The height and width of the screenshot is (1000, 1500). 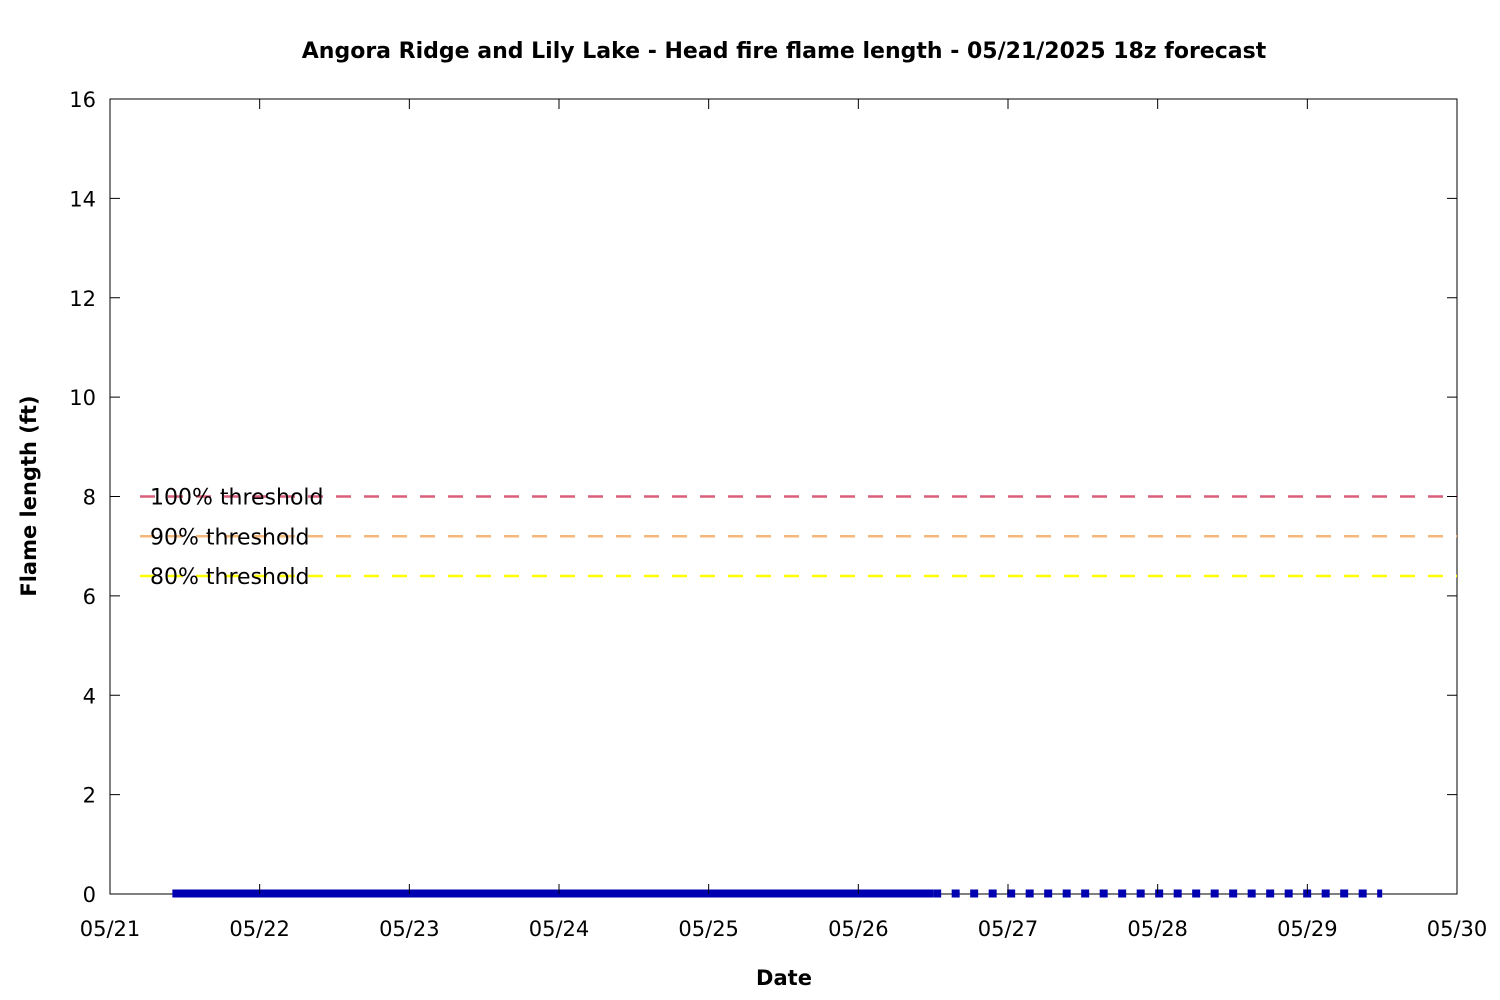 I want to click on x-tick-label: 05/25, so click(x=708, y=929).